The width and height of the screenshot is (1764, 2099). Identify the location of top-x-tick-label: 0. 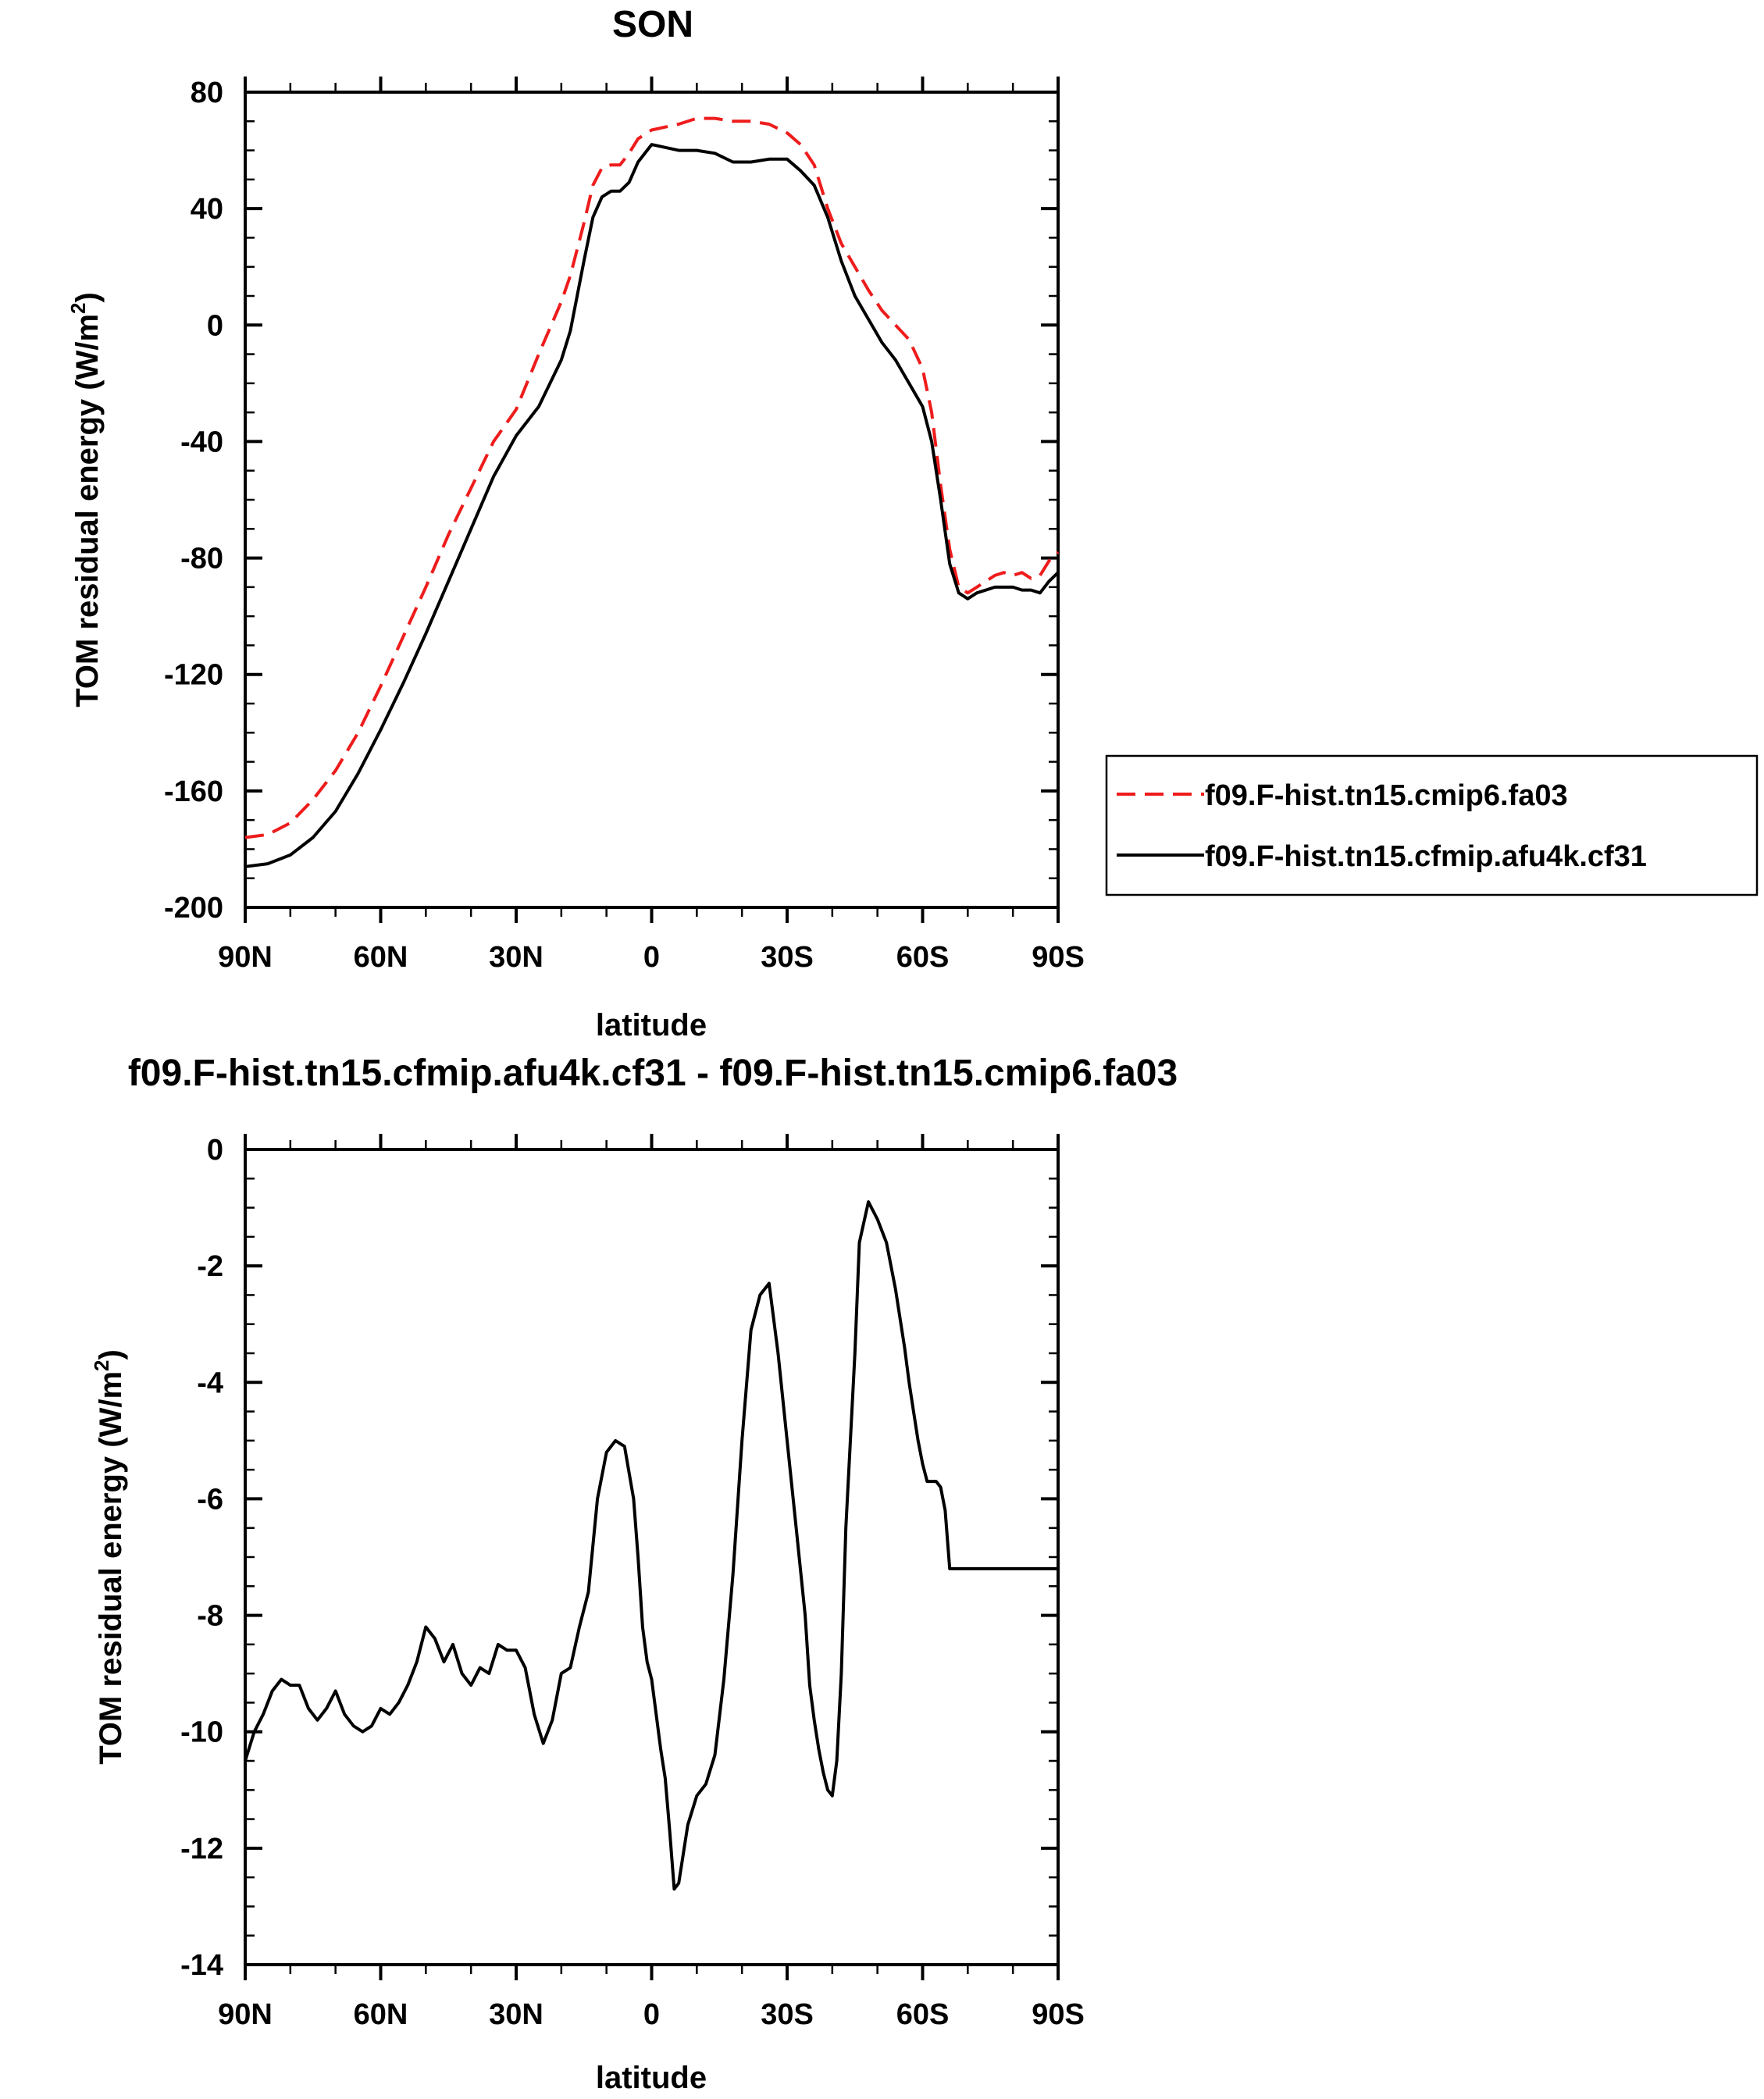
(651, 957).